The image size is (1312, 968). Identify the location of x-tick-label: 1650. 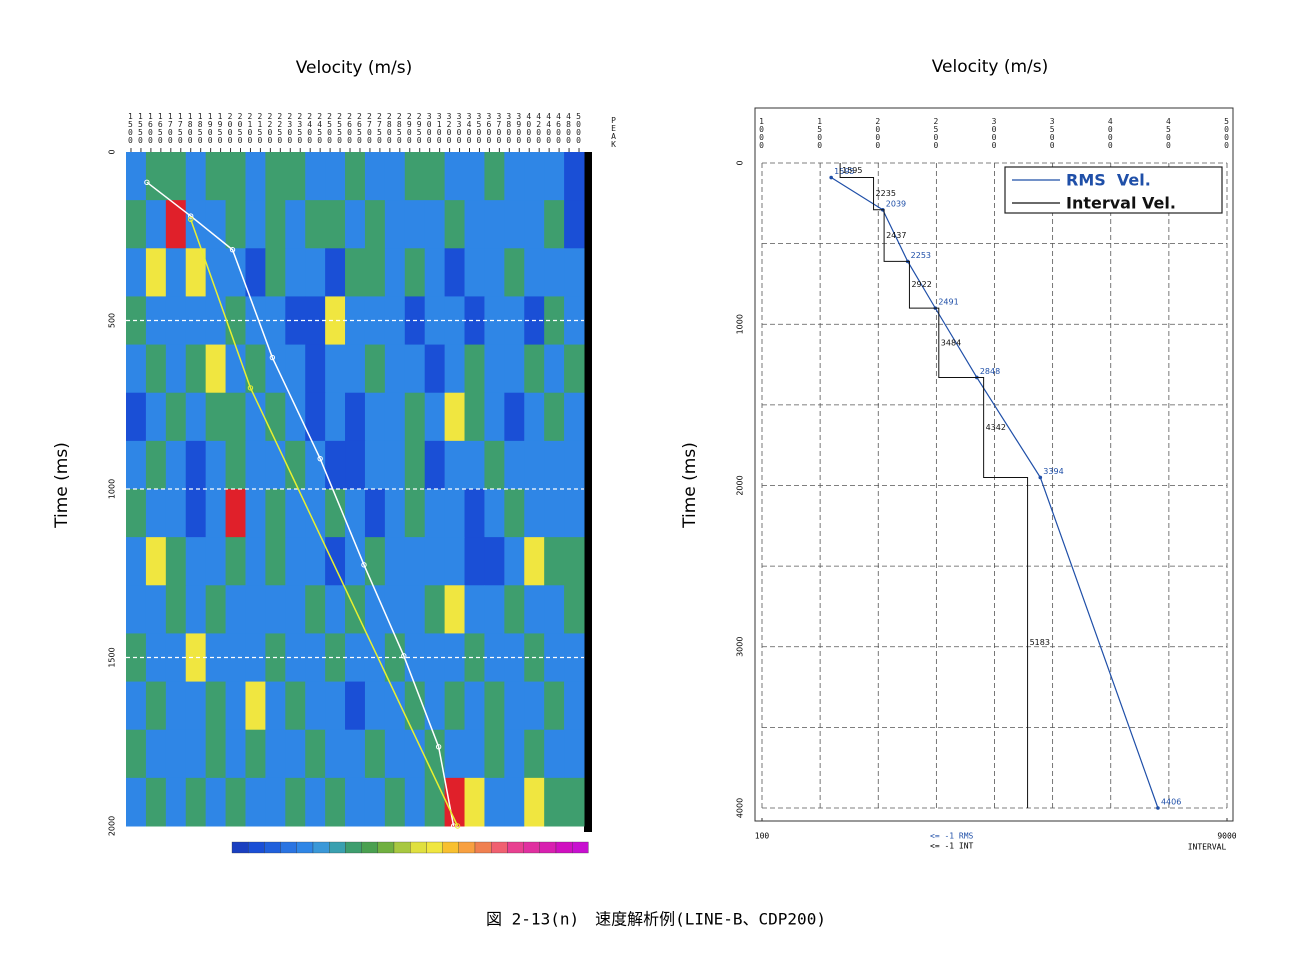
(160, 128).